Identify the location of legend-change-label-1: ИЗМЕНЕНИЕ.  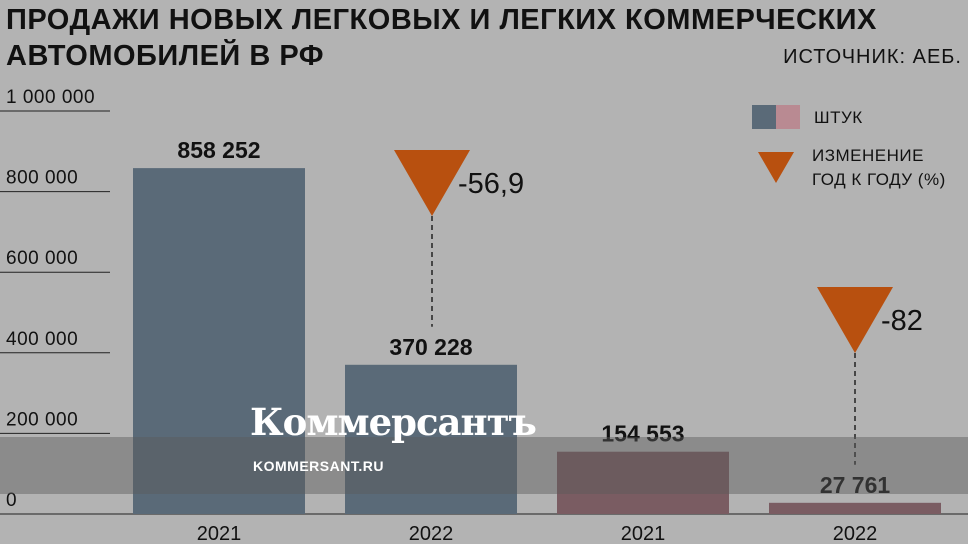
(868, 155).